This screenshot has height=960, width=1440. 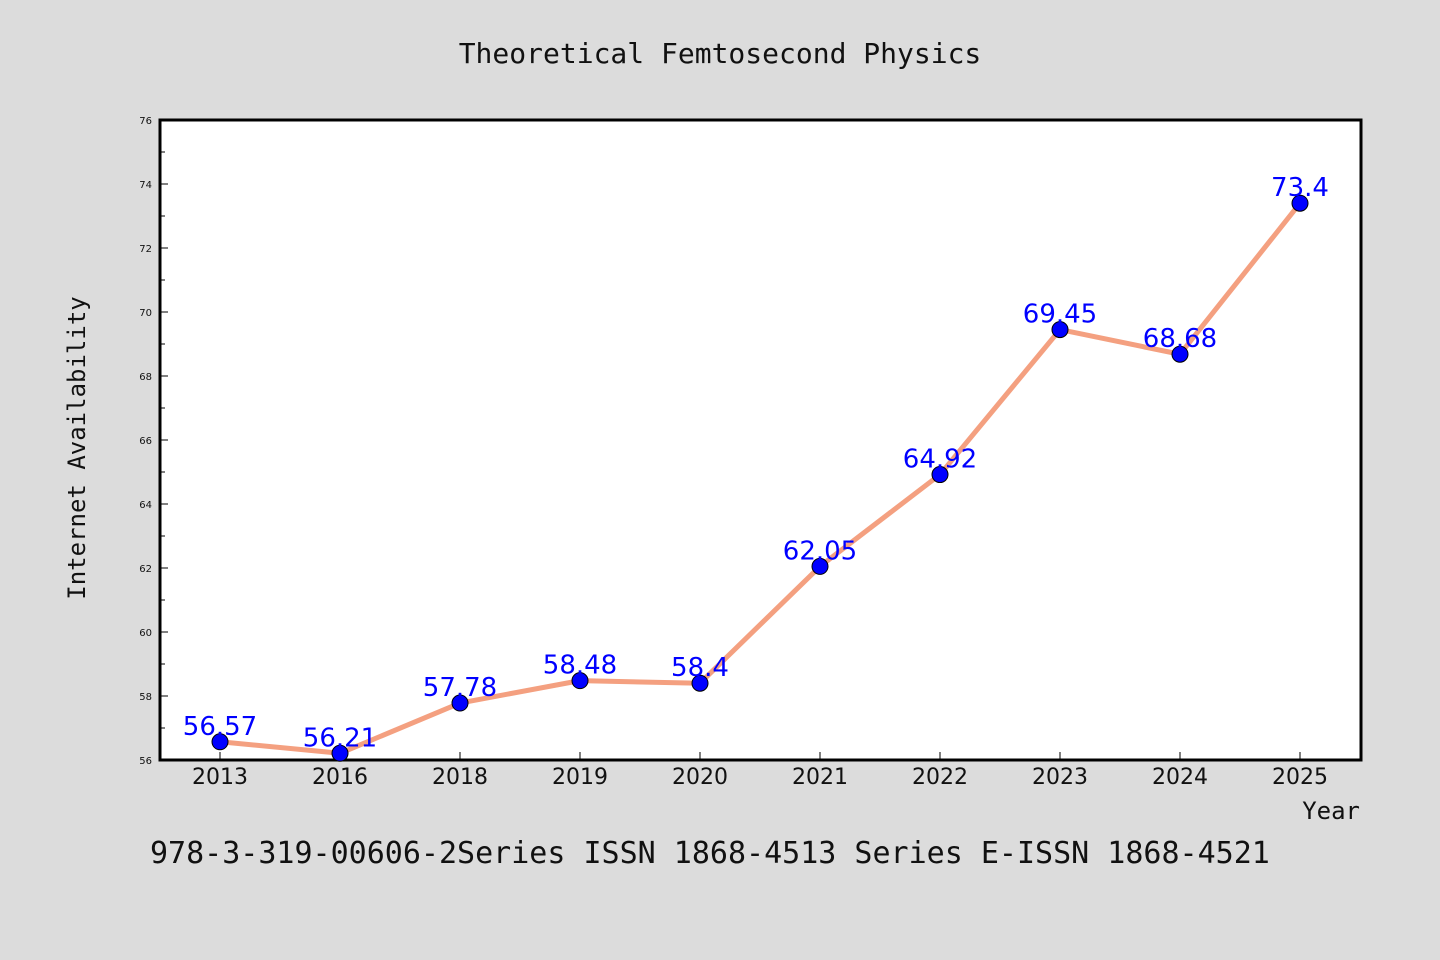 I want to click on y-tick-label: 70, so click(x=145, y=313).